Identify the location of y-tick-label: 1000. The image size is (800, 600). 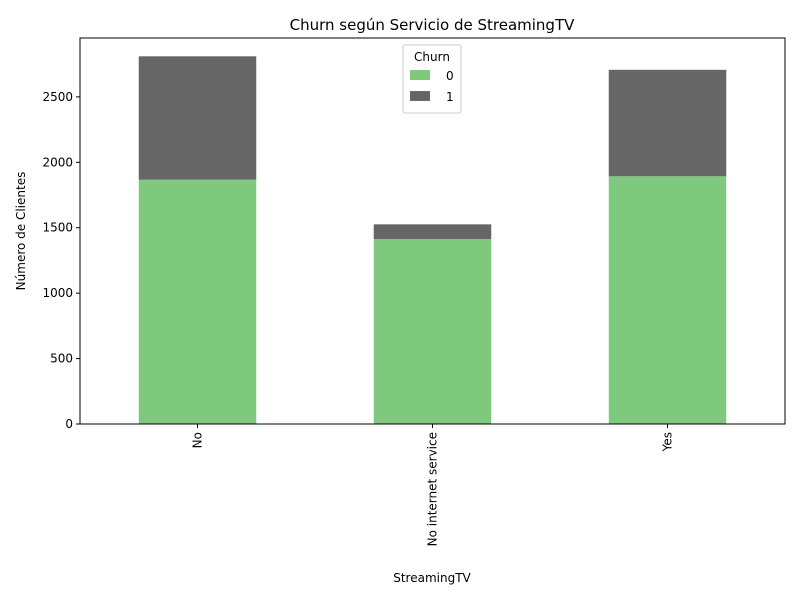
(57, 293).